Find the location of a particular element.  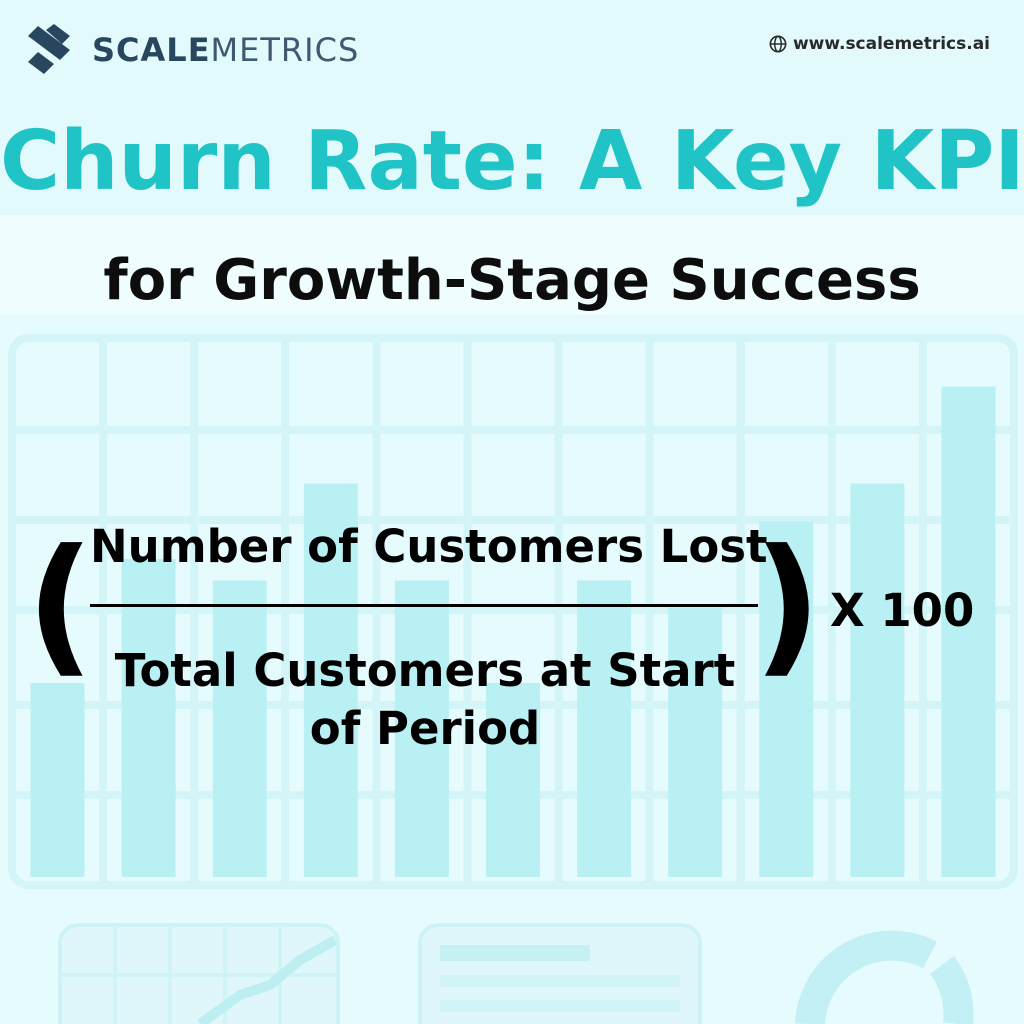

page-subtitle: for Growth-Stage Success is located at coordinates (512, 280).